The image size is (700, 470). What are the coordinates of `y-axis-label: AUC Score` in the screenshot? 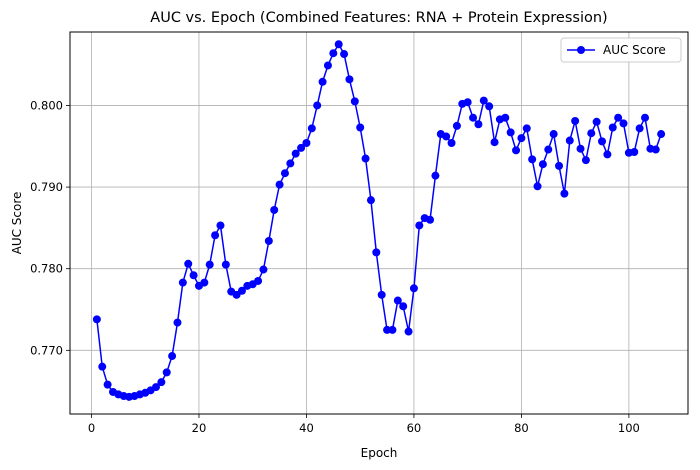 It's located at (17, 223).